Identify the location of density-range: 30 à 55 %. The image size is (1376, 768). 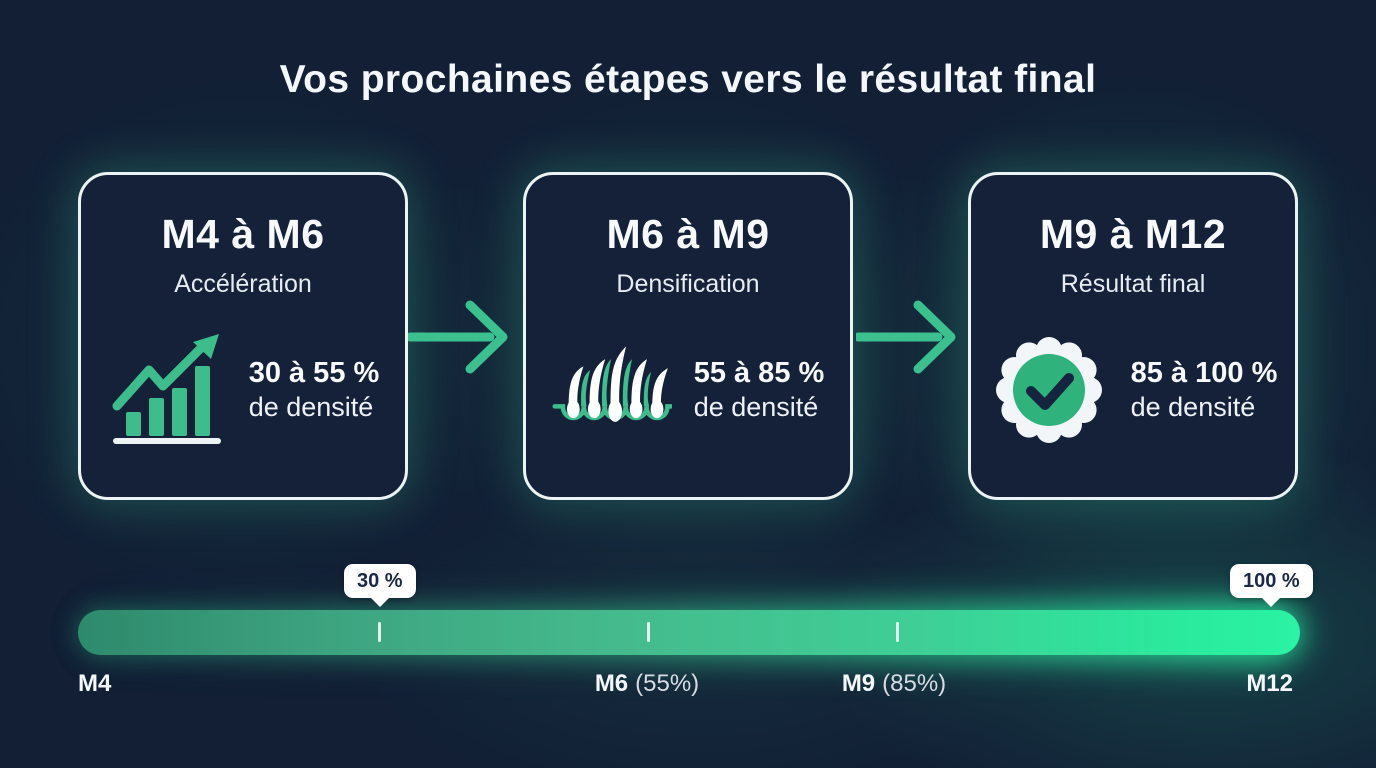
(314, 372).